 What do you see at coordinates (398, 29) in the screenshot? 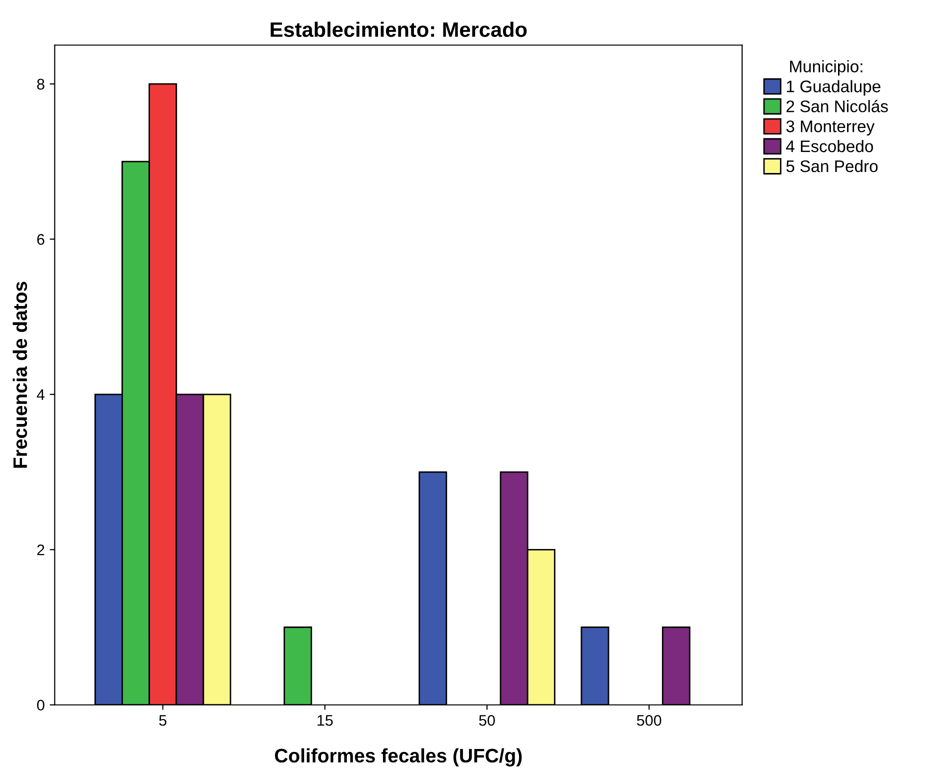
I see `chart-title: Establecimiento: Mercado` at bounding box center [398, 29].